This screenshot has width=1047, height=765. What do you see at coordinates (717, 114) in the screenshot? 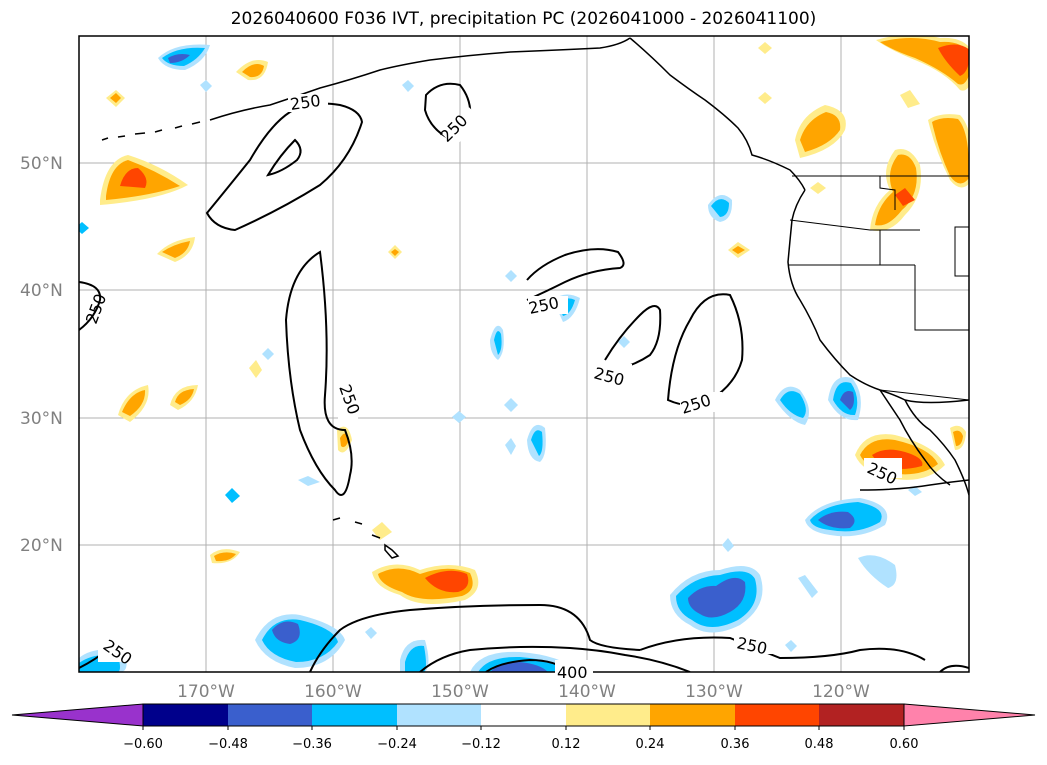
I see `alaska-panhandle` at bounding box center [717, 114].